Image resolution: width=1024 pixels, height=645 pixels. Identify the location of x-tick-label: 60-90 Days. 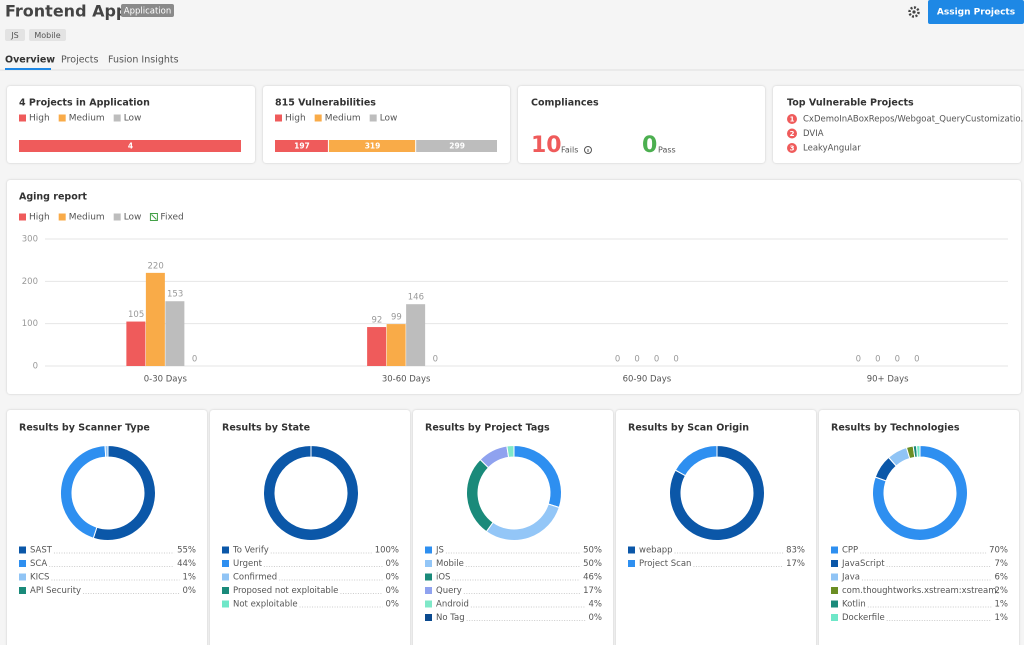
(647, 380).